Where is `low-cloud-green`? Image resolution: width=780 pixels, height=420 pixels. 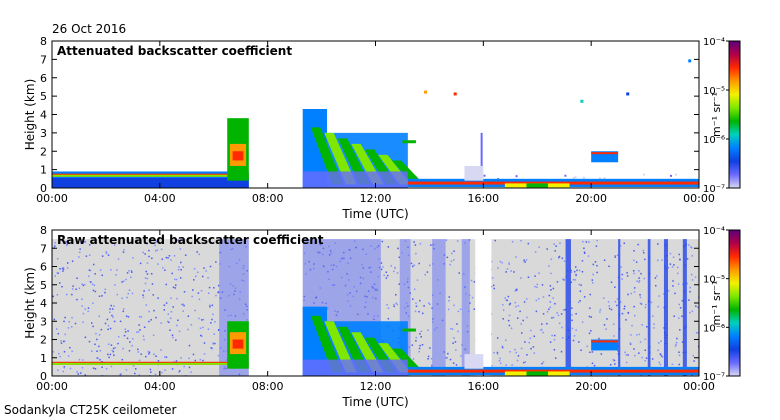 low-cloud-green is located at coordinates (537, 373).